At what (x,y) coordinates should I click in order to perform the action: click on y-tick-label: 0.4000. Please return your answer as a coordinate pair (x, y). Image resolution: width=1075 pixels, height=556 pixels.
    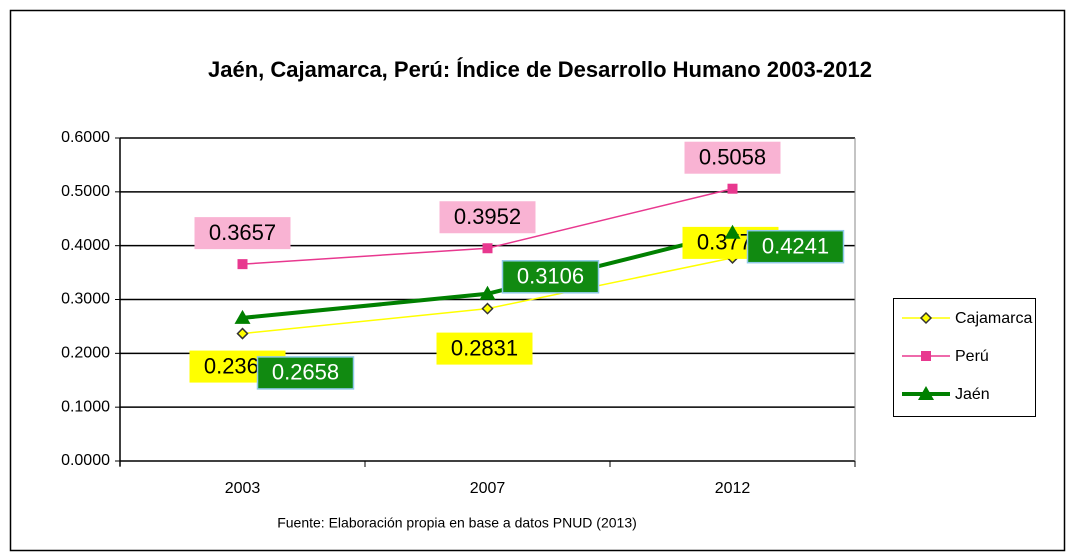
    Looking at the image, I should click on (85, 245).